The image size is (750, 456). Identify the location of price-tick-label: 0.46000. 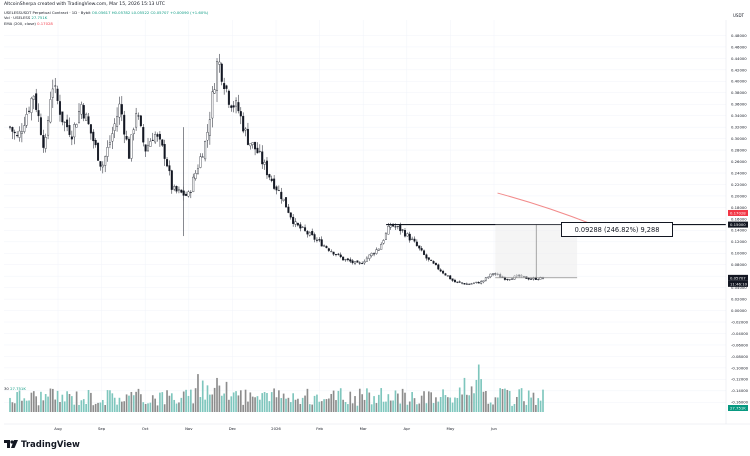
(739, 46).